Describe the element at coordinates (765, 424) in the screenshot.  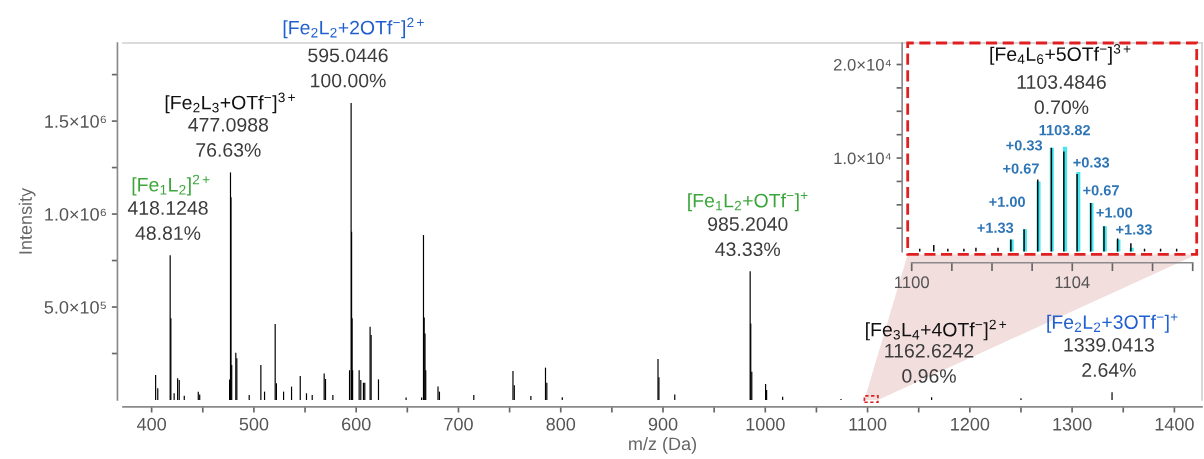
I see `x-tick-label: 1000` at that location.